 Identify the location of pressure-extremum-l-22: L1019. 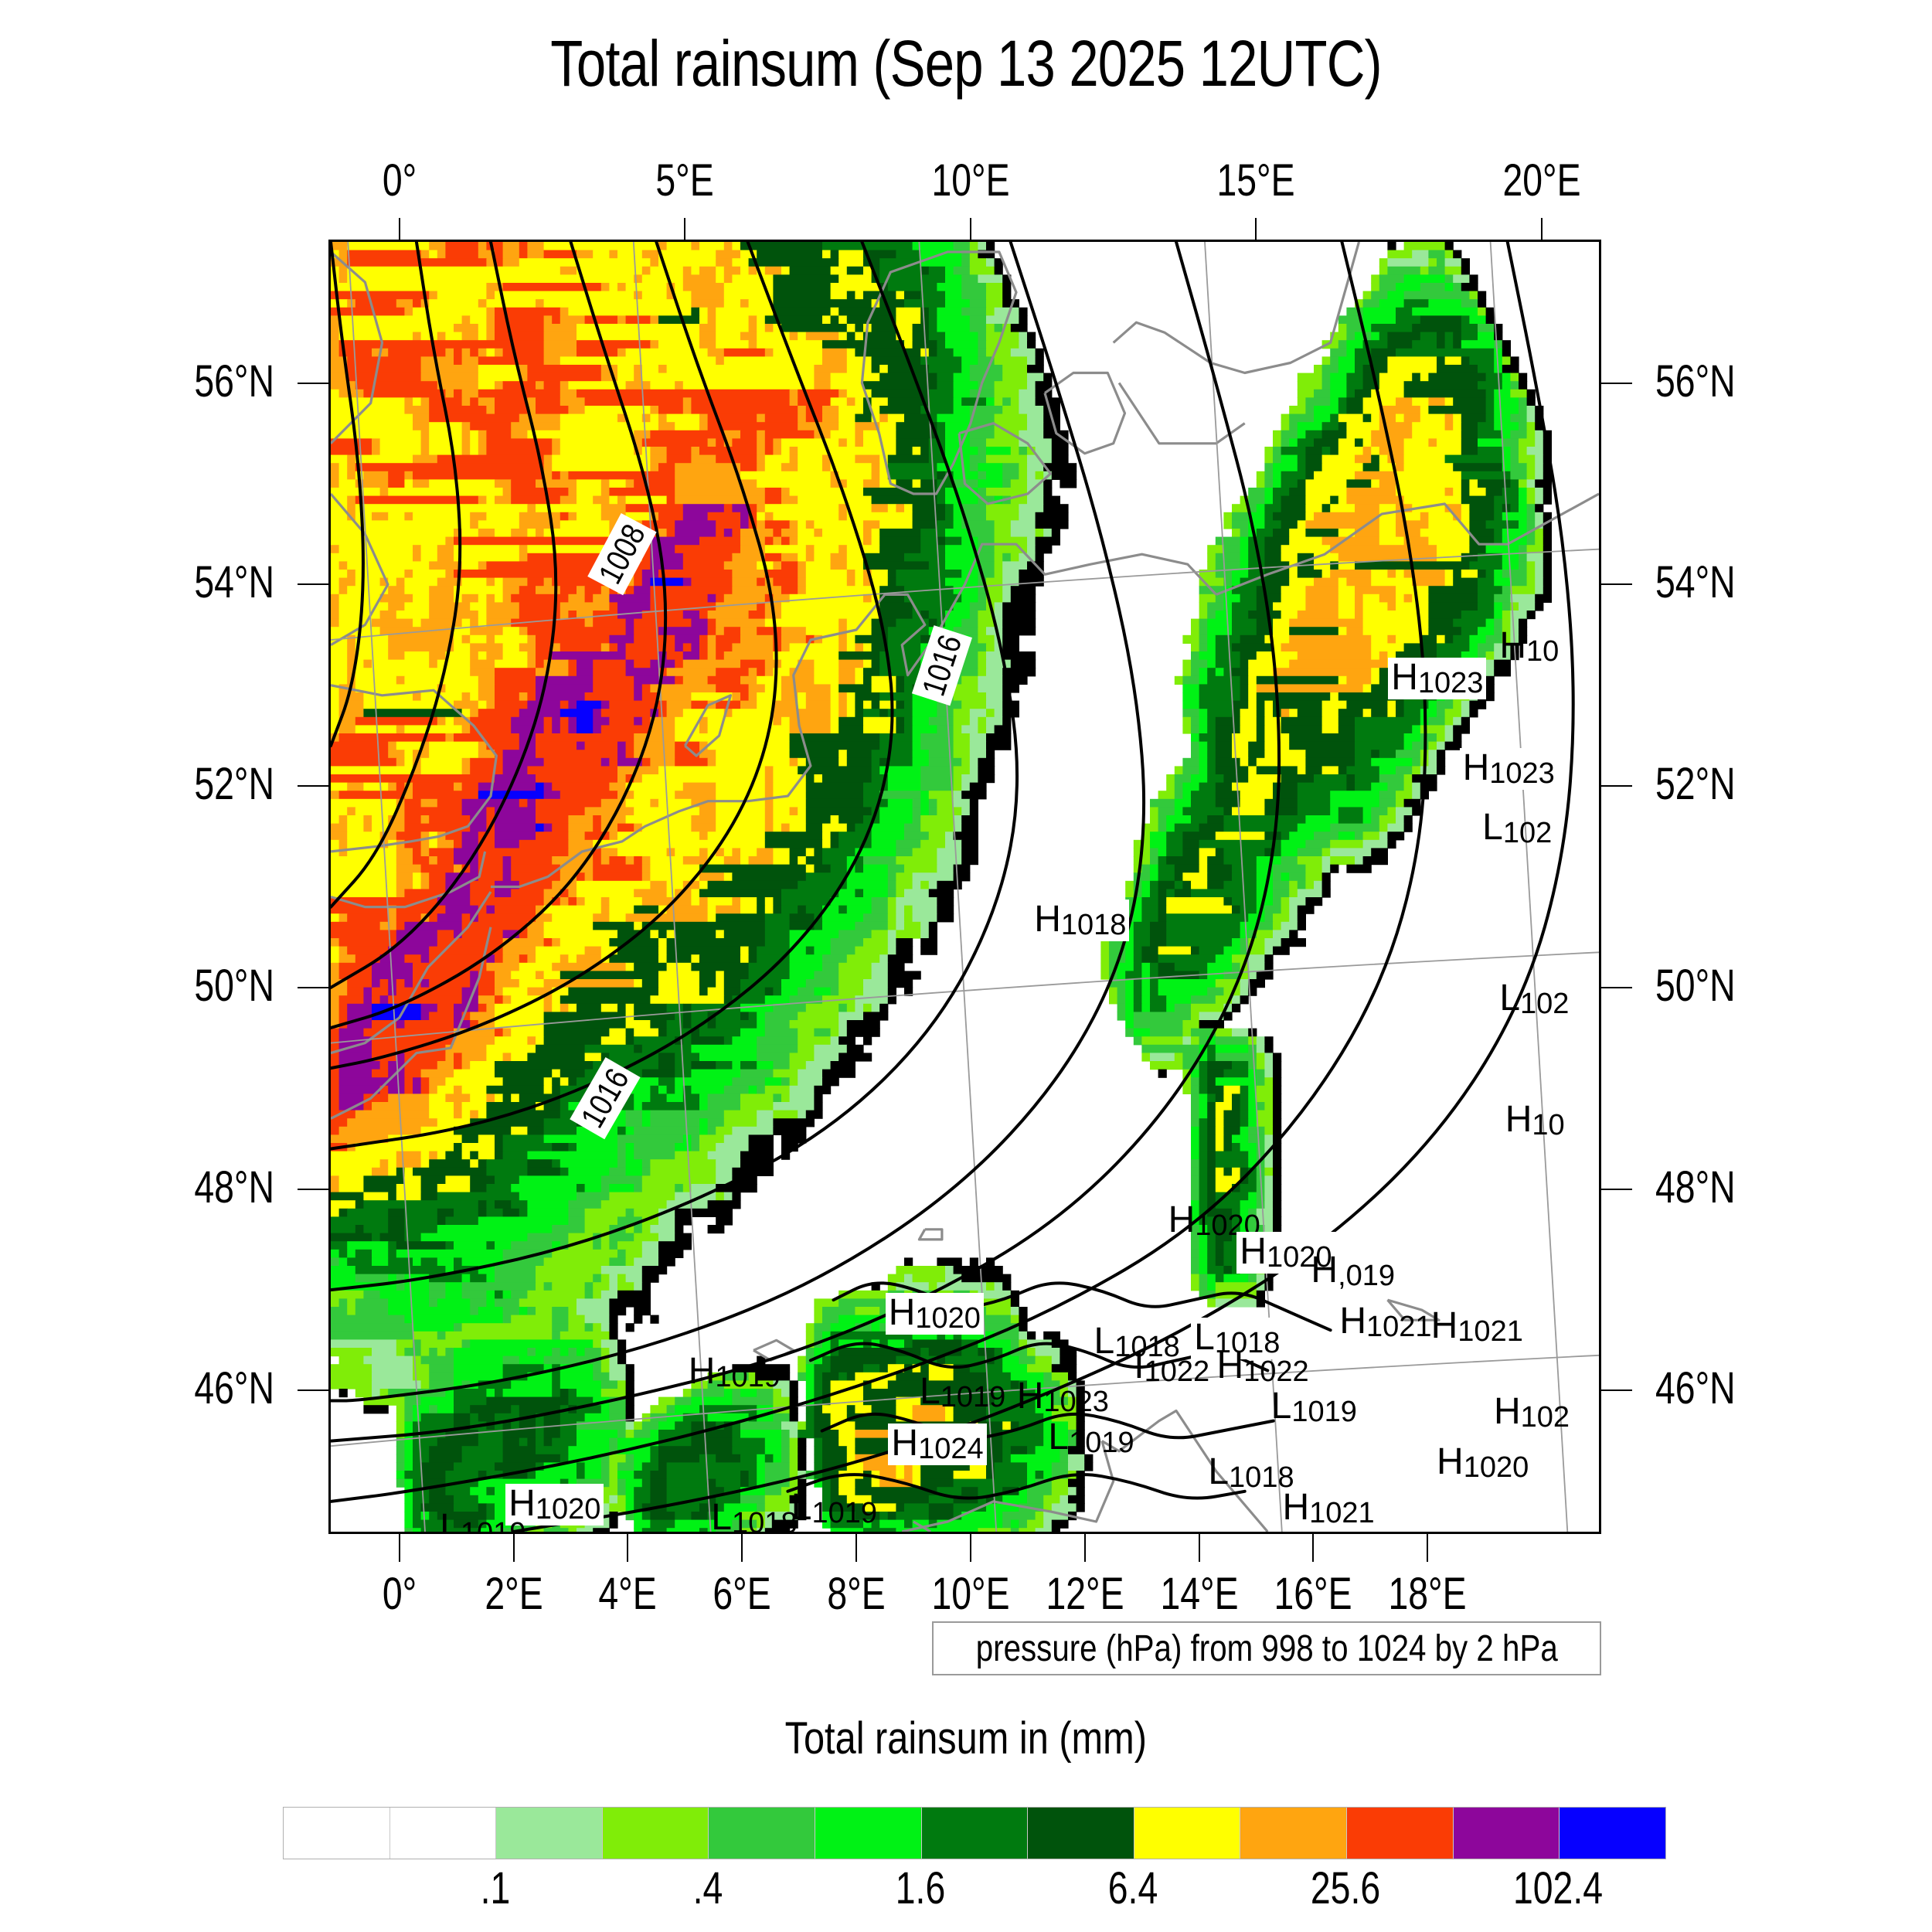
(1091, 1438).